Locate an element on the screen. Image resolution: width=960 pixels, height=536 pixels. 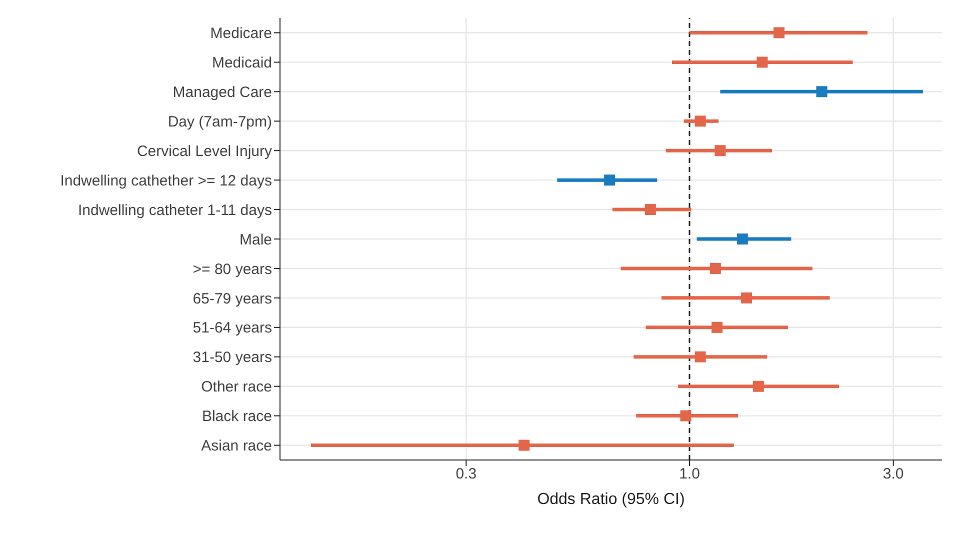
x-tick-label: 1.0 is located at coordinates (689, 474).